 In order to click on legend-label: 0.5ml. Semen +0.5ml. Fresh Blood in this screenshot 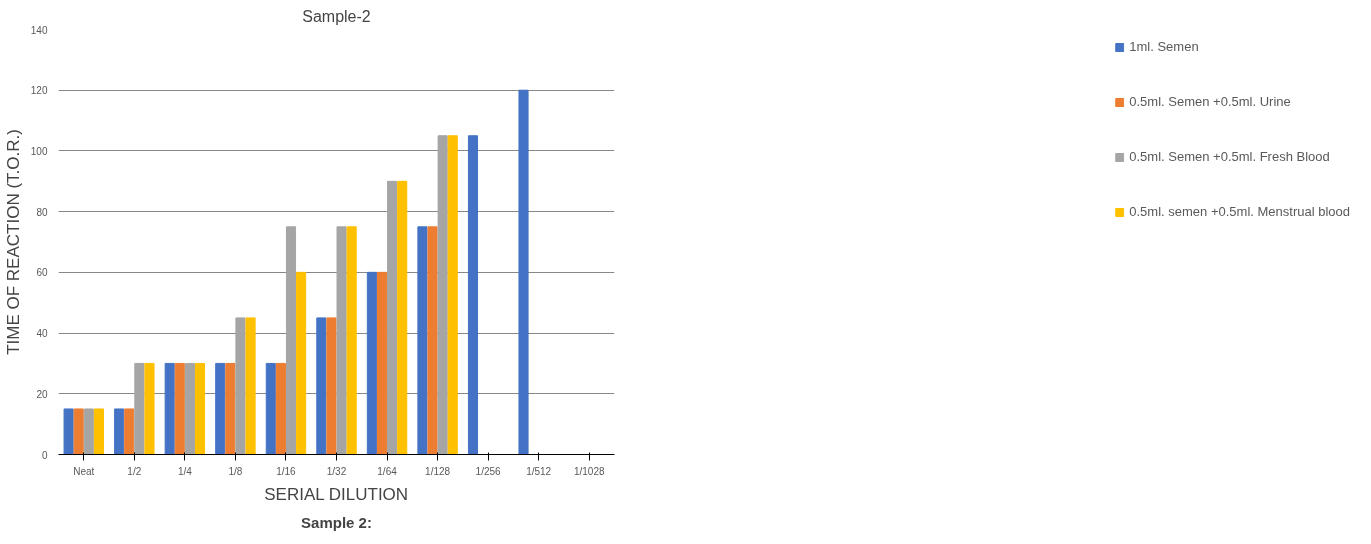, I will do `click(1229, 156)`.